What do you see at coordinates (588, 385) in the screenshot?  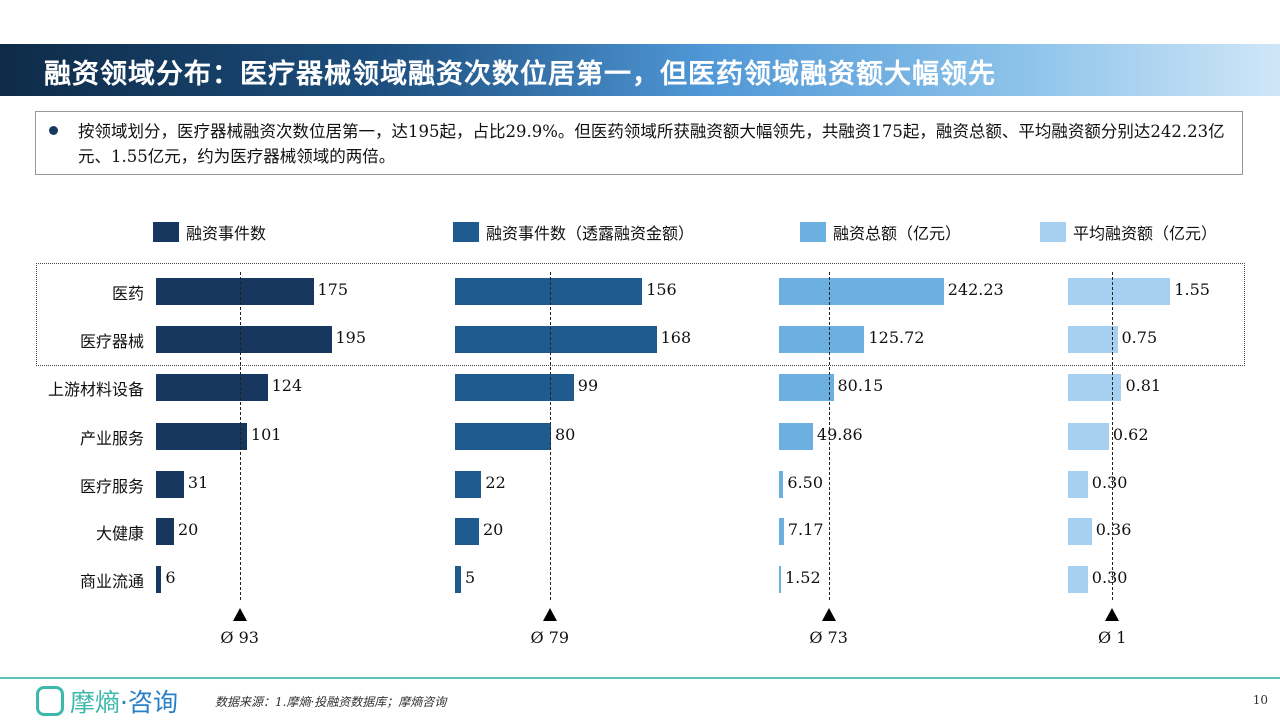 I see `value-label: 99` at bounding box center [588, 385].